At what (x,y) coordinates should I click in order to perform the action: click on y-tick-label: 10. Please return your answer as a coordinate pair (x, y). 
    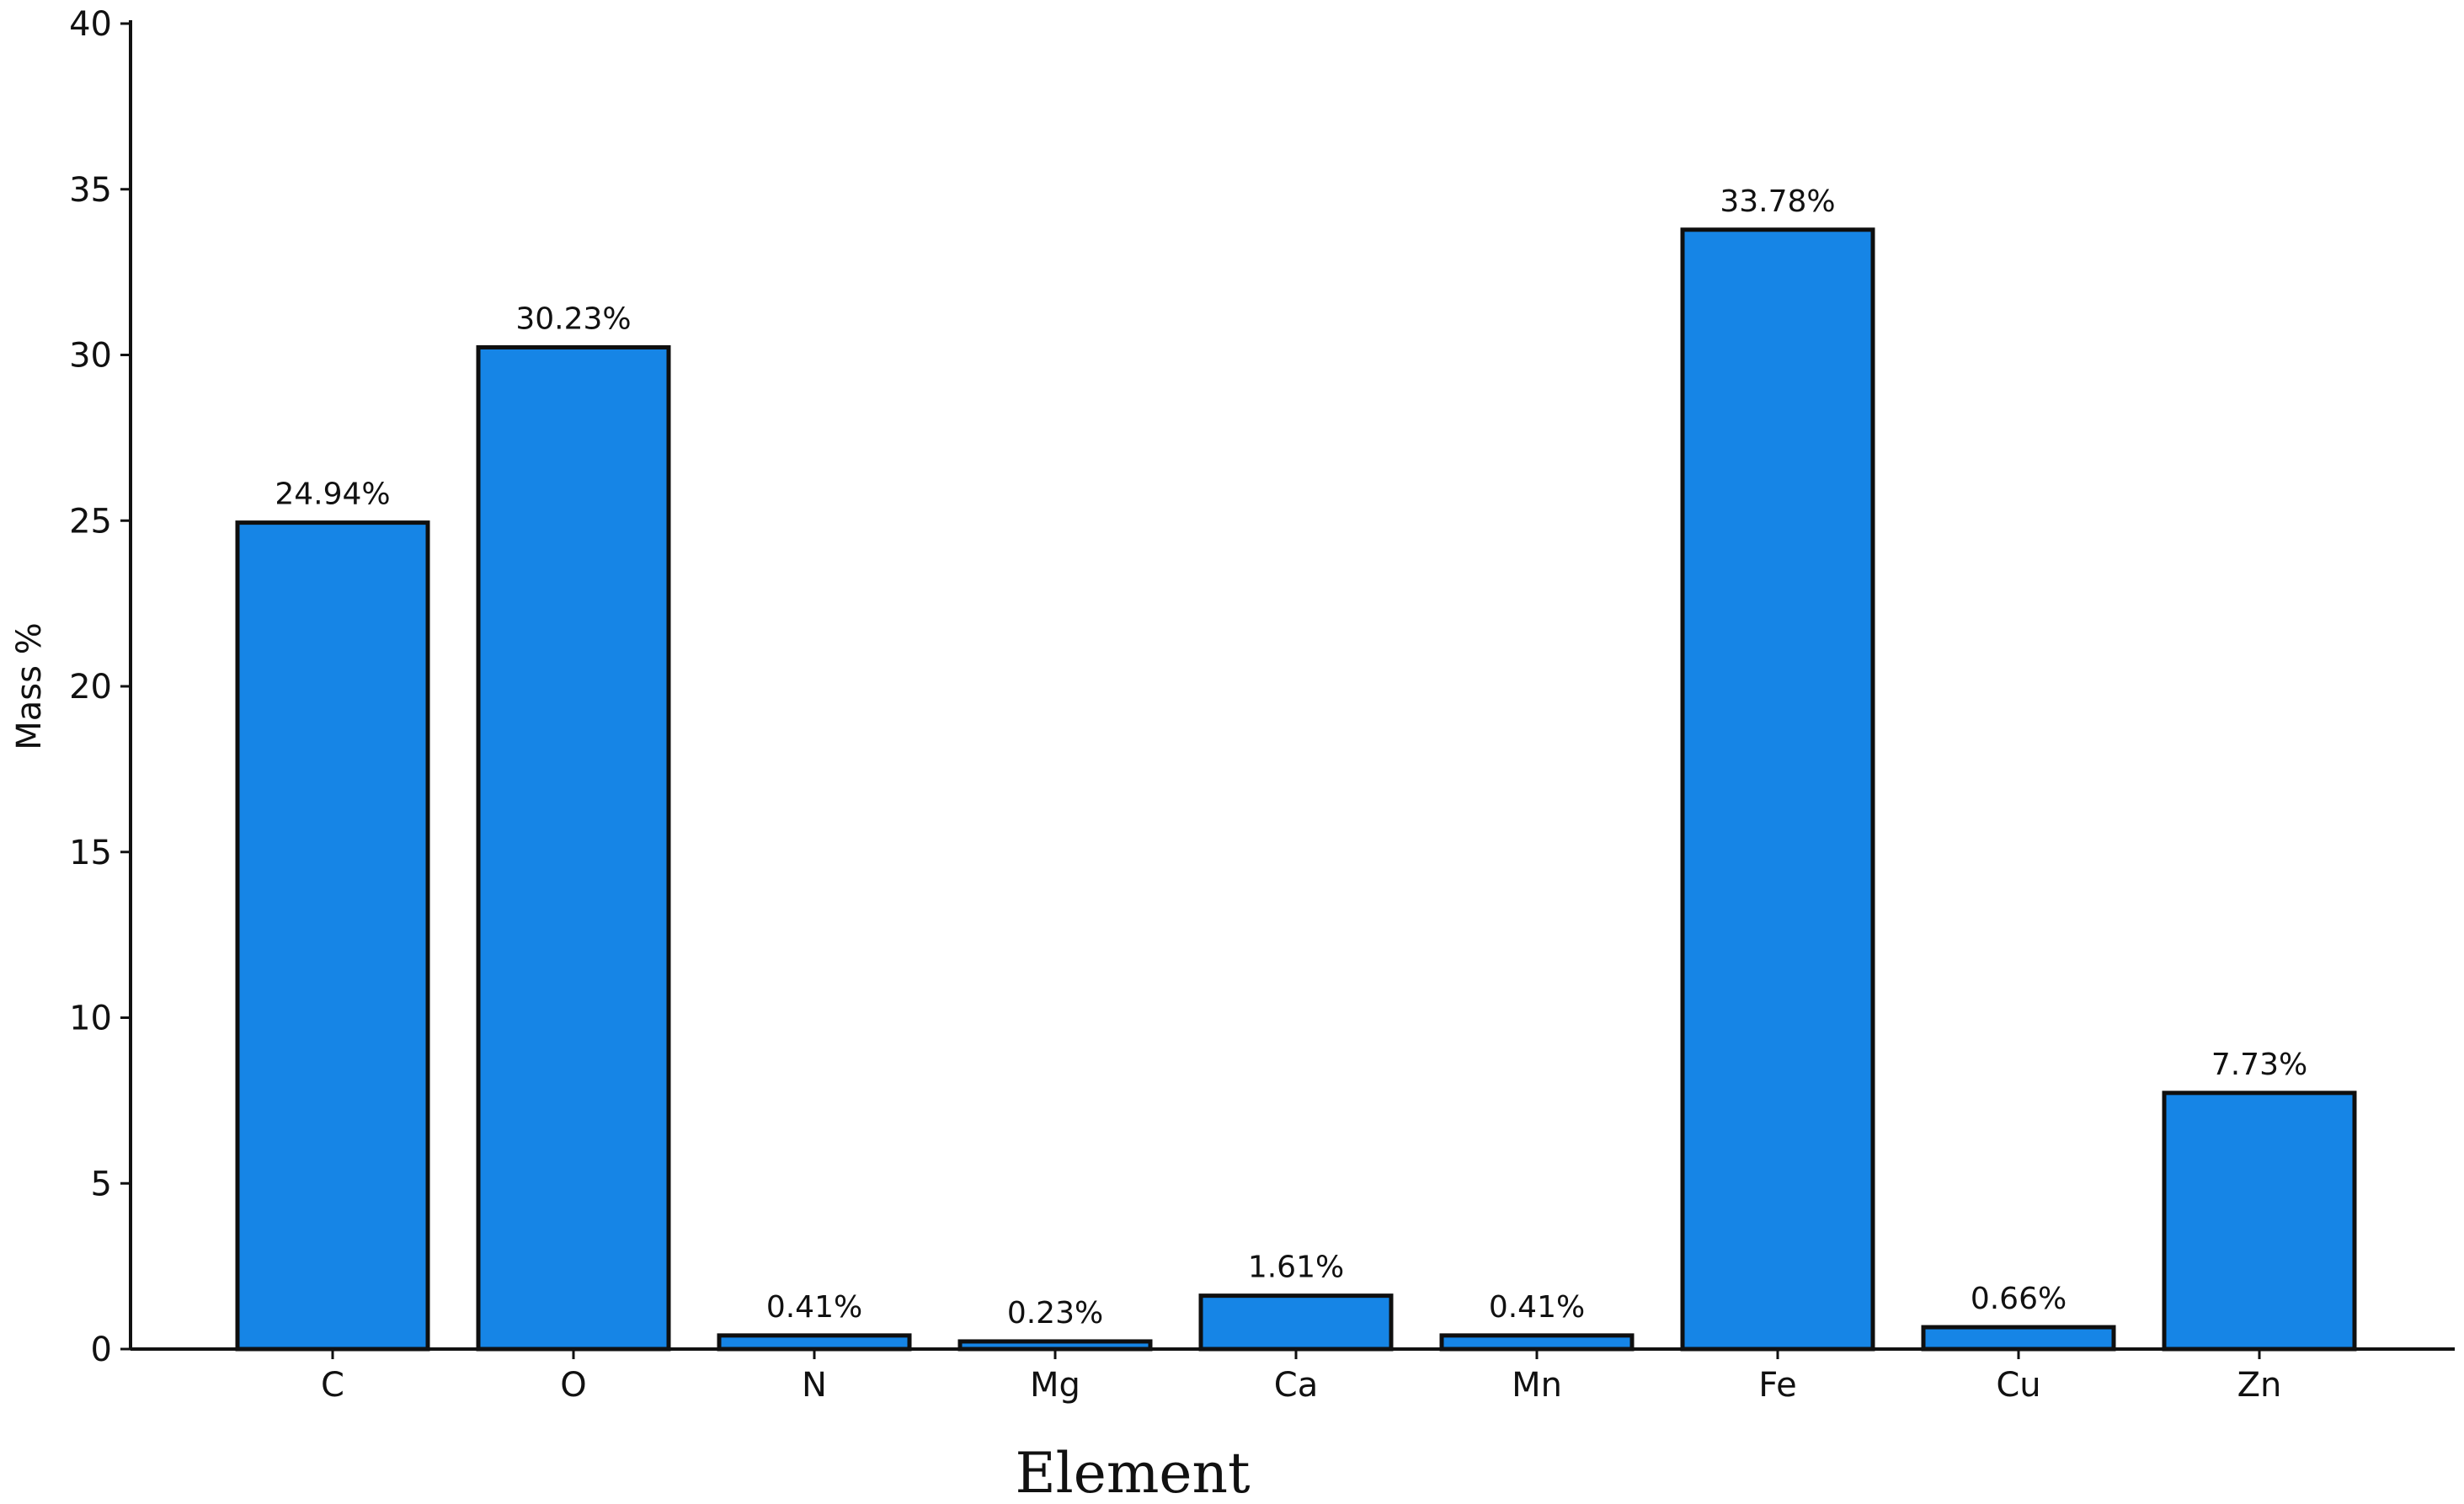
    Looking at the image, I should click on (90, 1019).